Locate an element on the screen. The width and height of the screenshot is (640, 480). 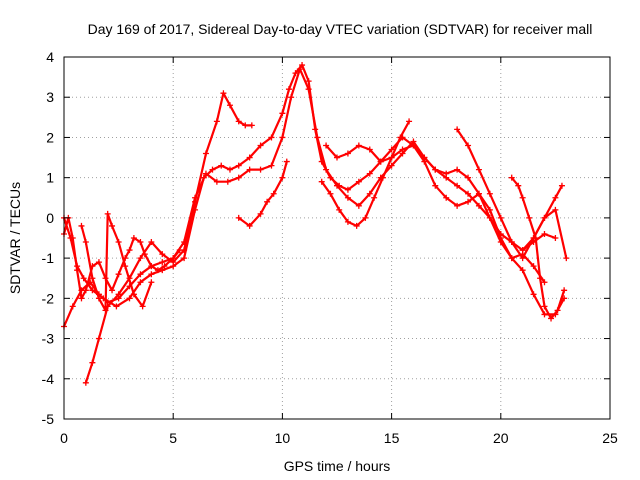
x-tick-label: 5 is located at coordinates (173, 438).